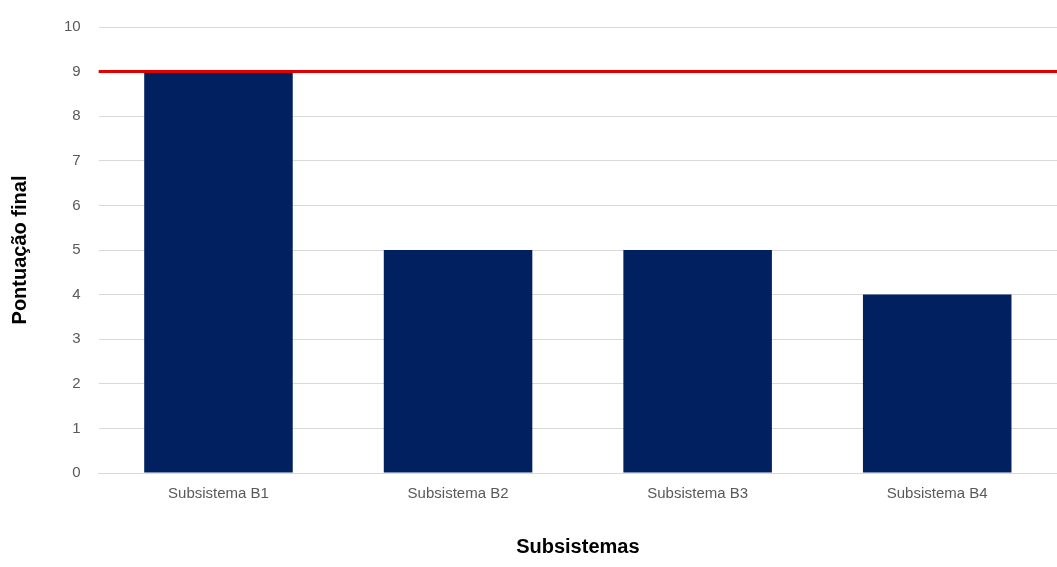  Describe the element at coordinates (76, 249) in the screenshot. I see `y-tick-label: 5` at that location.